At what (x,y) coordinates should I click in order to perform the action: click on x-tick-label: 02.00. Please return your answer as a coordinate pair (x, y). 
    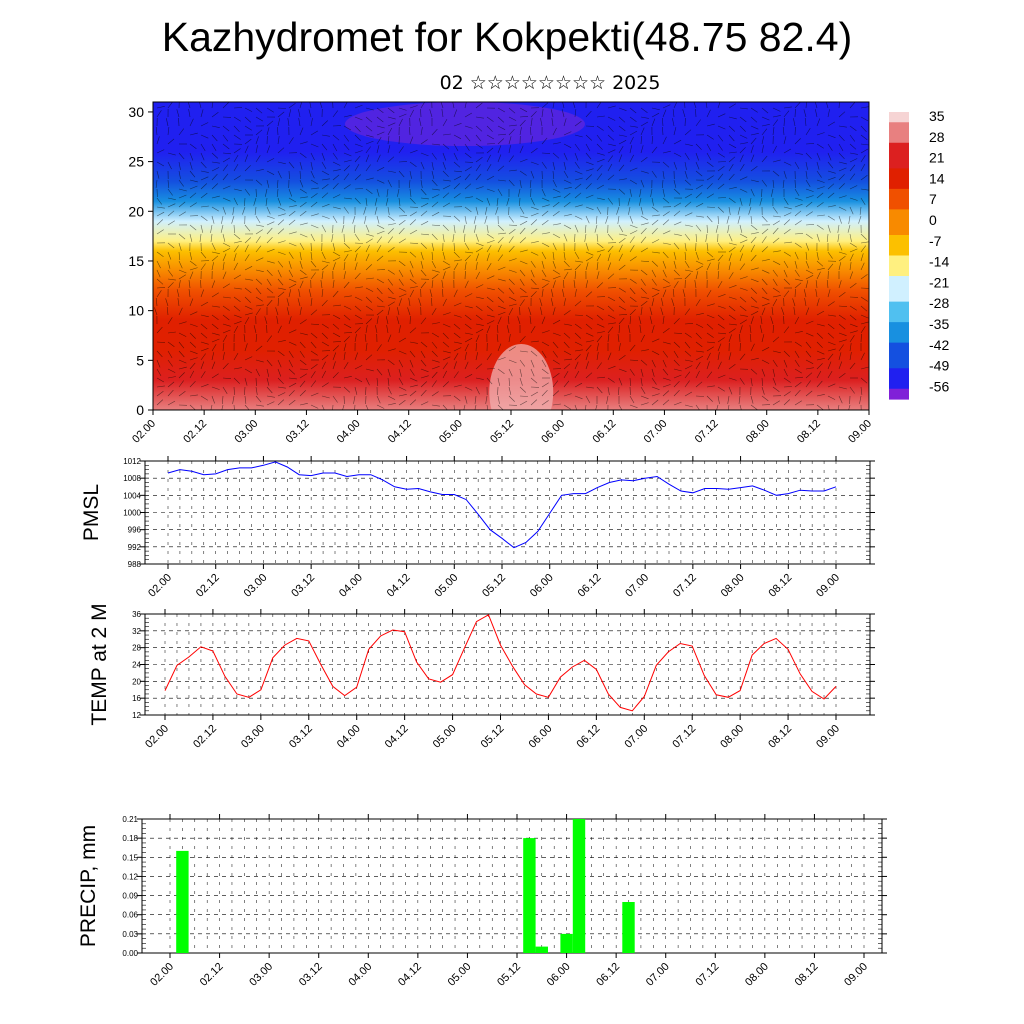
    Looking at the image, I should click on (162, 975).